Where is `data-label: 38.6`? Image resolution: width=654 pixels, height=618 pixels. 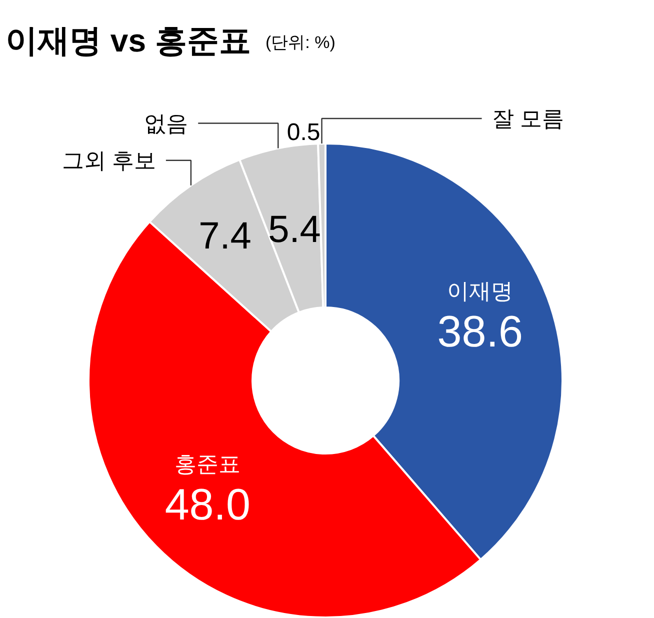
data-label: 38.6 is located at coordinates (480, 331).